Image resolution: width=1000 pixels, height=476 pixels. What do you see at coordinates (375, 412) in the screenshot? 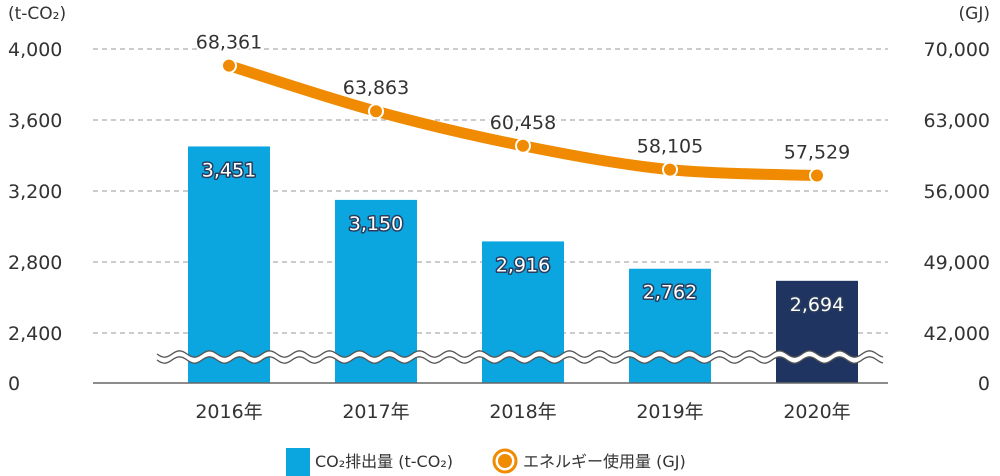
I see `x-category-label: 2017年` at bounding box center [375, 412].